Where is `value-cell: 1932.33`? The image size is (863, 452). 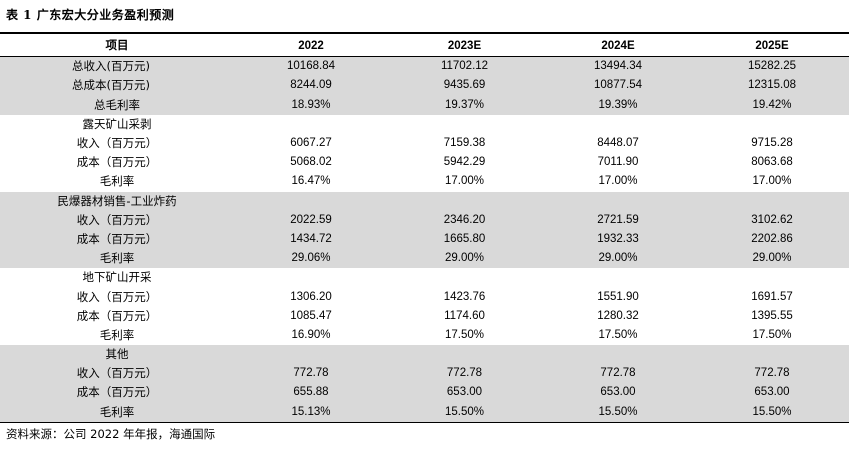 value-cell: 1932.33 is located at coordinates (618, 239).